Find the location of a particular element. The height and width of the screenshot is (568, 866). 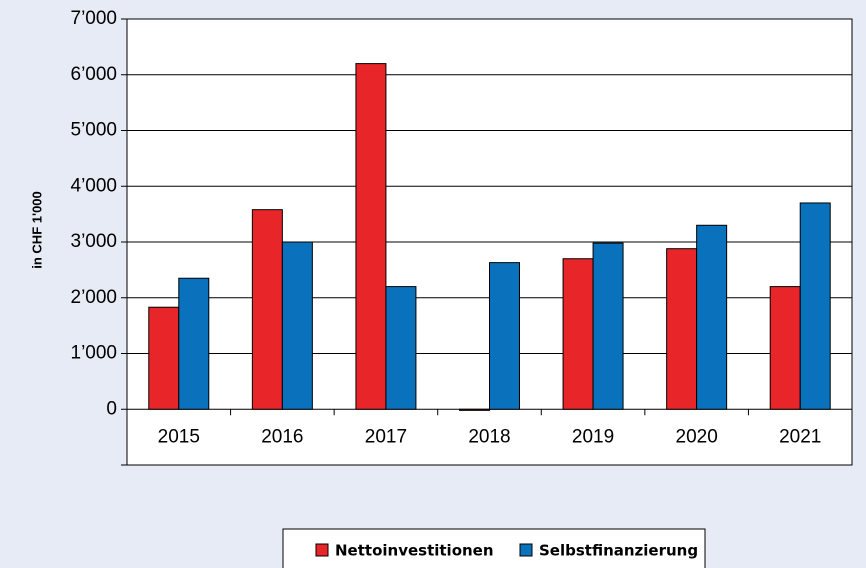

x-tick-label: 2015 is located at coordinates (179, 436).